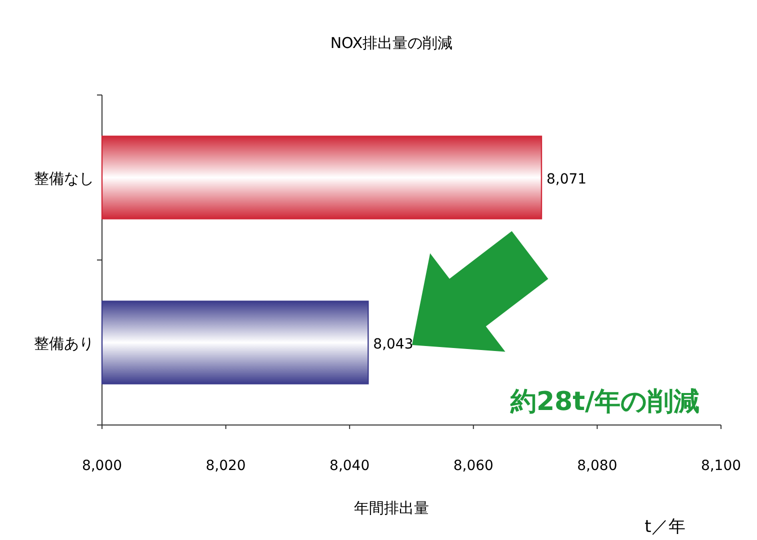  What do you see at coordinates (102, 466) in the screenshot?
I see `x-tick-label: 8,000` at bounding box center [102, 466].